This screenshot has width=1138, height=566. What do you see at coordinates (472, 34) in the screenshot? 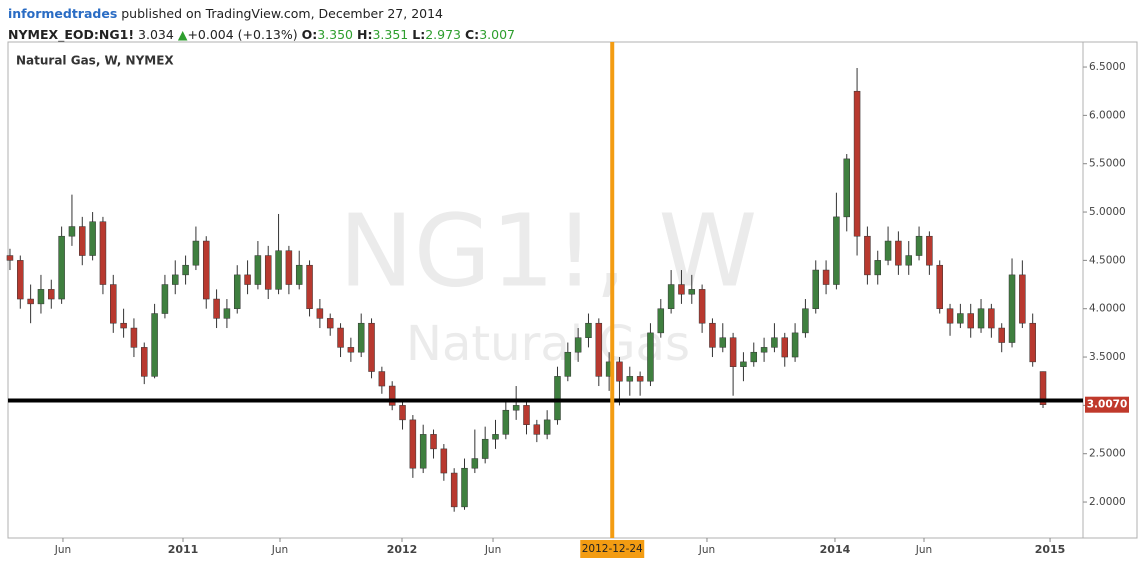
I see `close-label: C:` at bounding box center [472, 34].